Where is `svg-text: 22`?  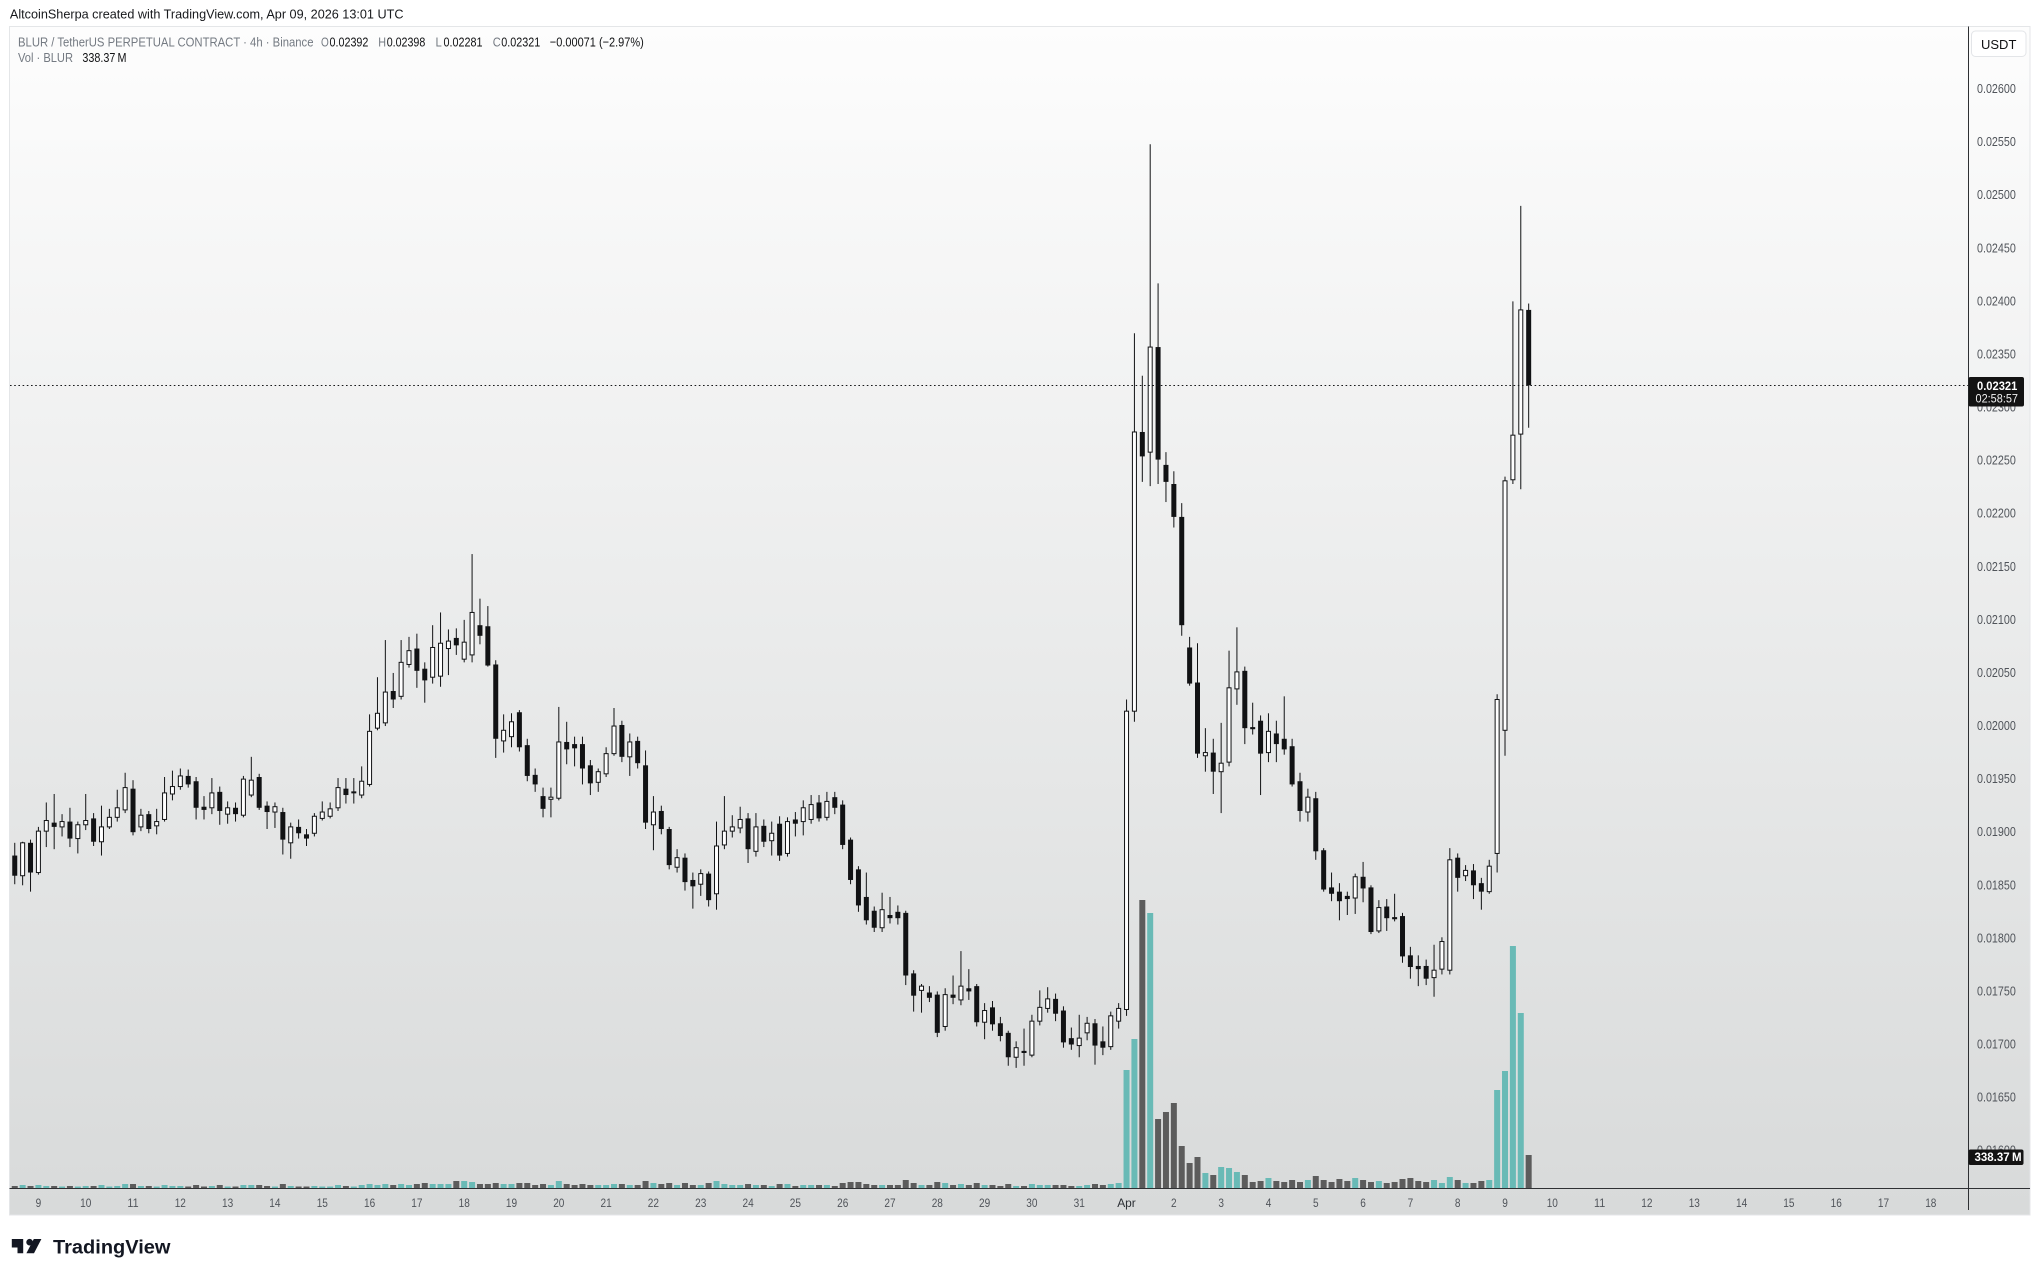 svg-text: 22 is located at coordinates (653, 1203).